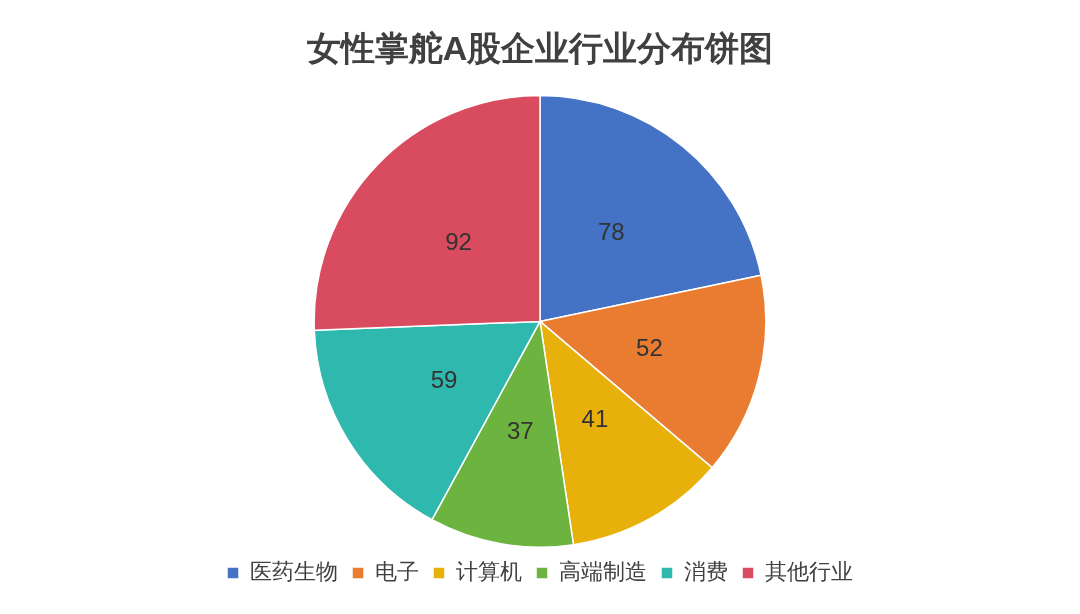 This screenshot has width=1080, height=614. I want to click on data-label: 78, so click(611, 232).